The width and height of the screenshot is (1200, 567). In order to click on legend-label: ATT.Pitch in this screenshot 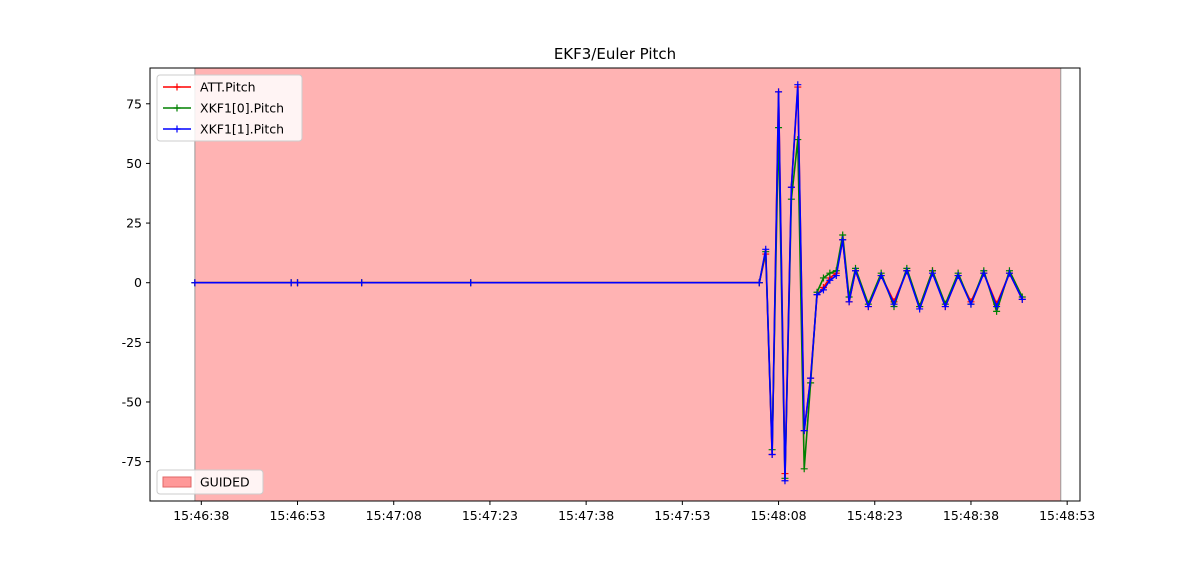, I will do `click(228, 87)`.